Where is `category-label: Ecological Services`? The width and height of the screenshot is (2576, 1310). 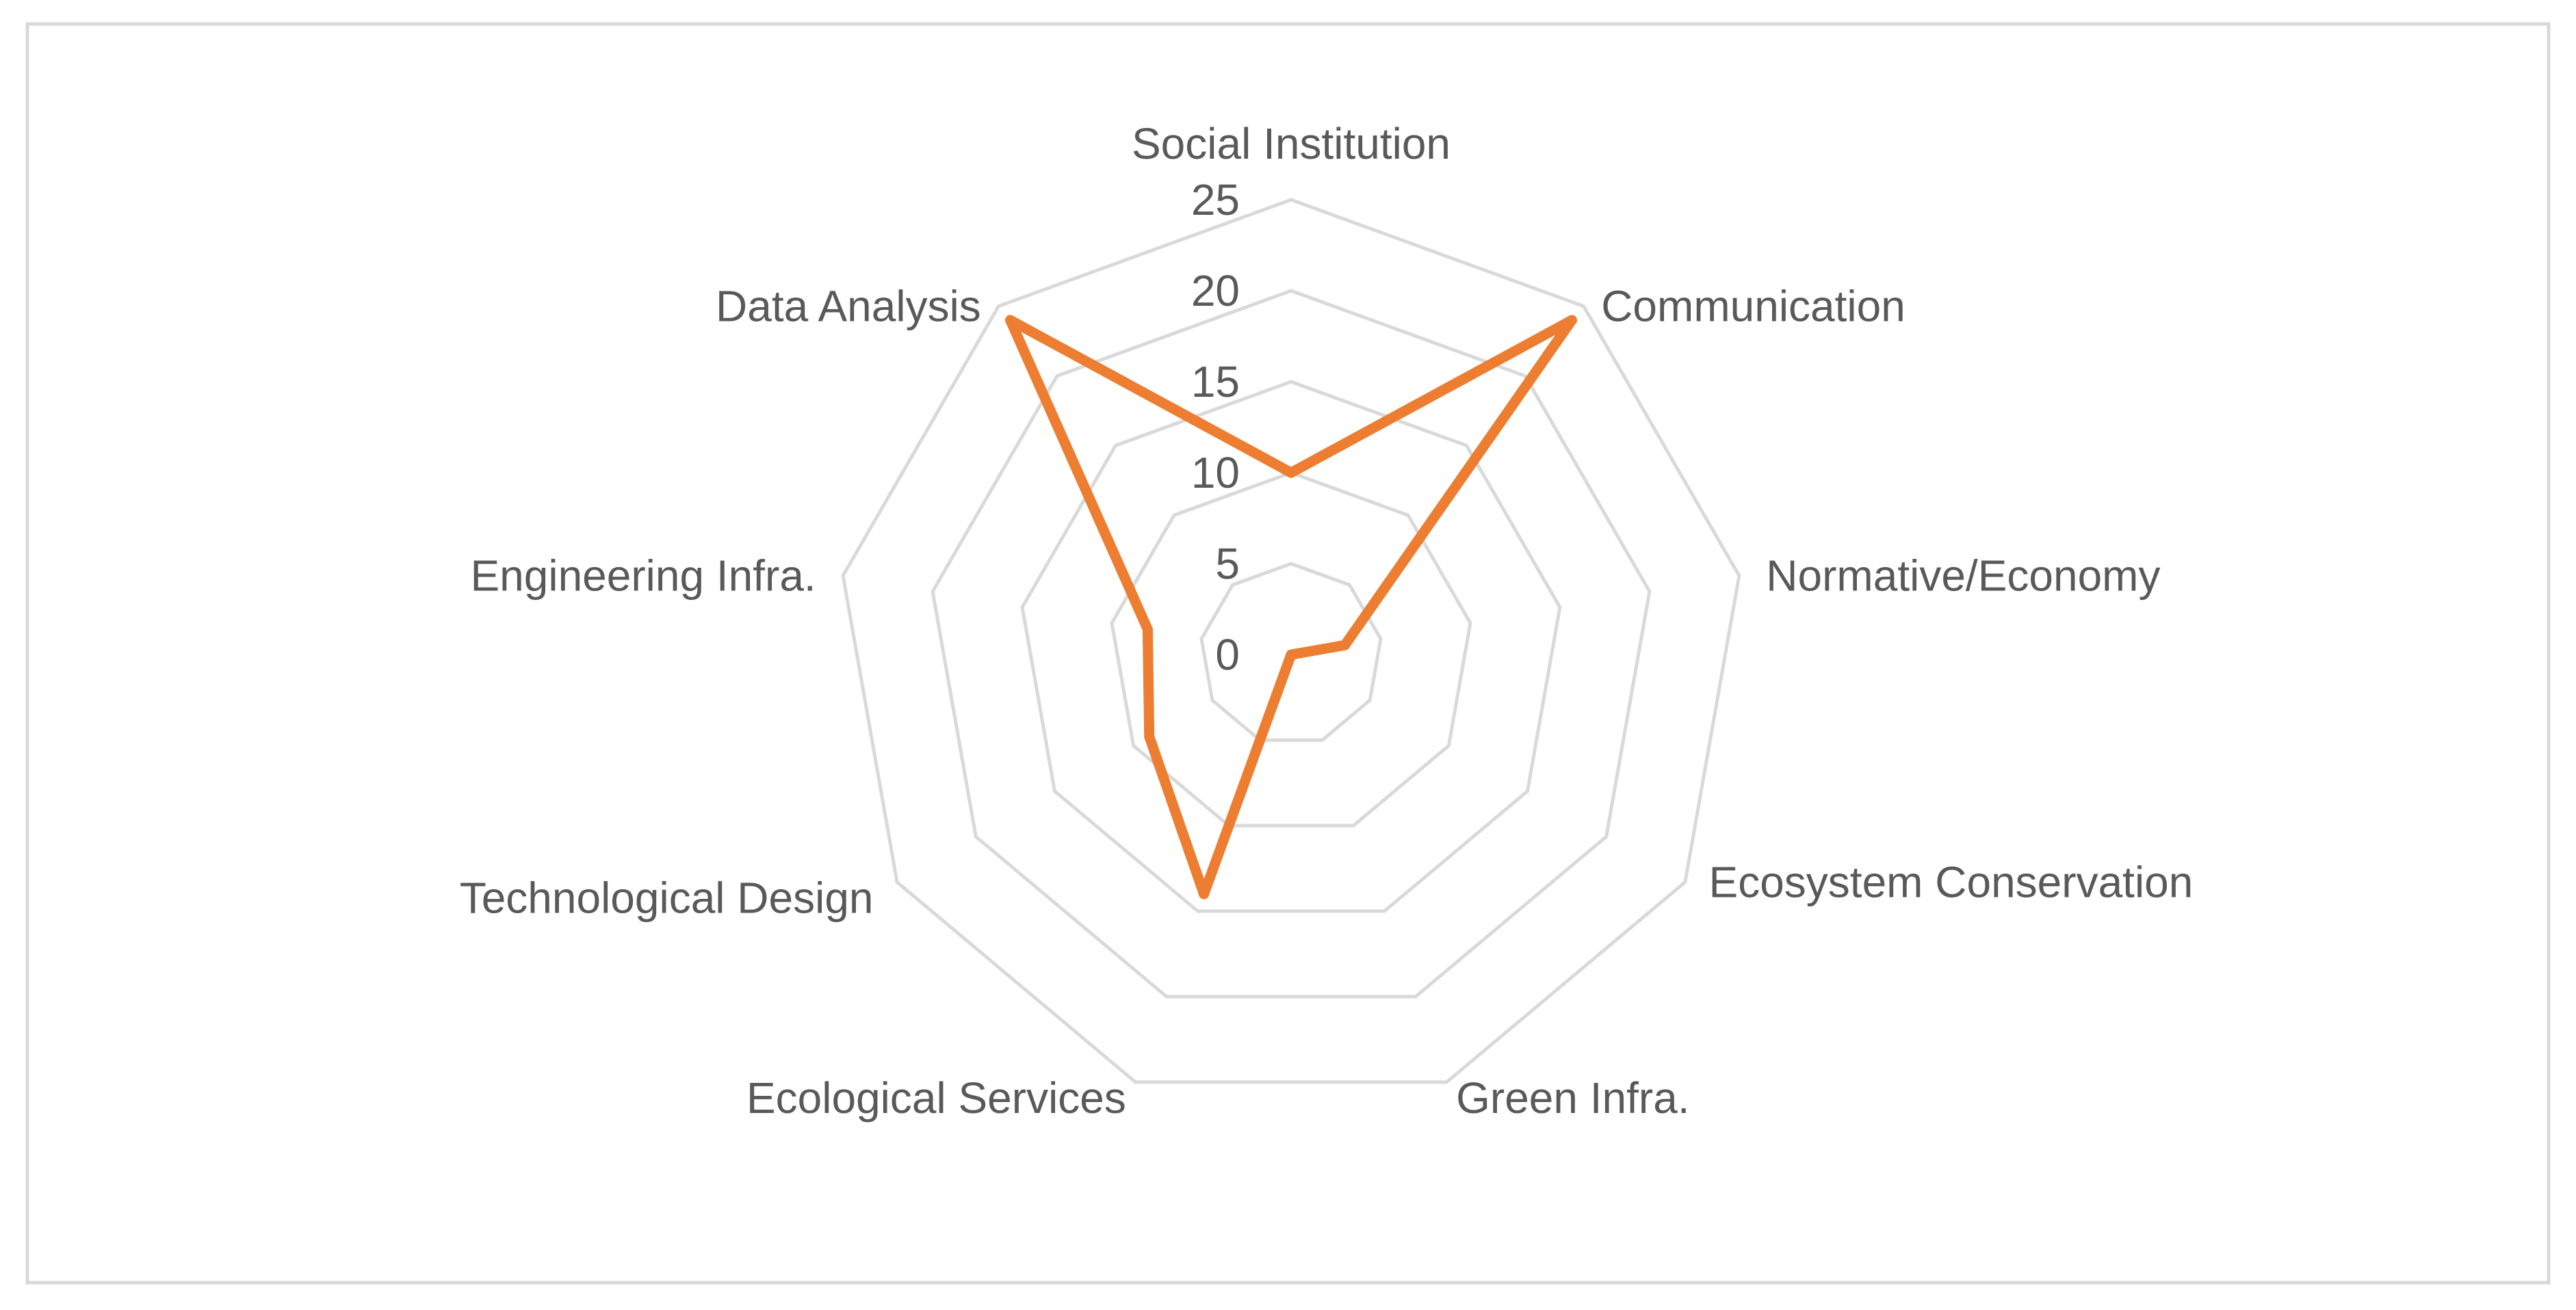
category-label: Ecological Services is located at coordinates (936, 1098).